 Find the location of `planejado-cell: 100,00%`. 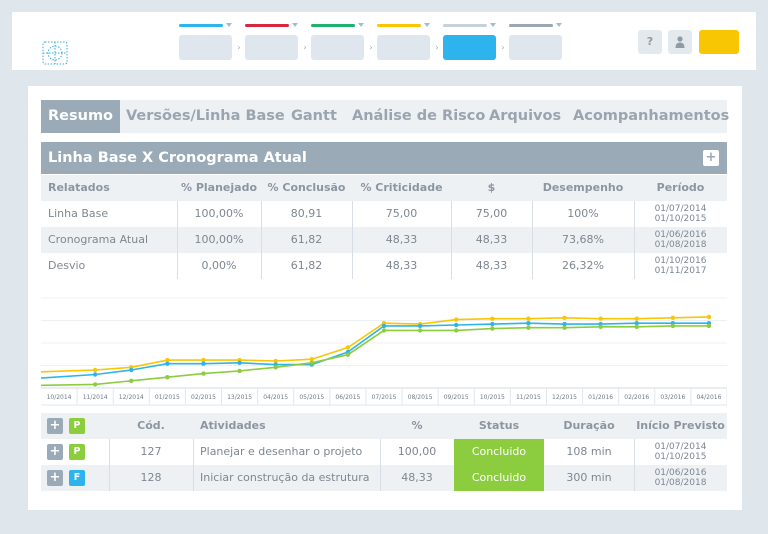

planejado-cell: 100,00% is located at coordinates (219, 213).